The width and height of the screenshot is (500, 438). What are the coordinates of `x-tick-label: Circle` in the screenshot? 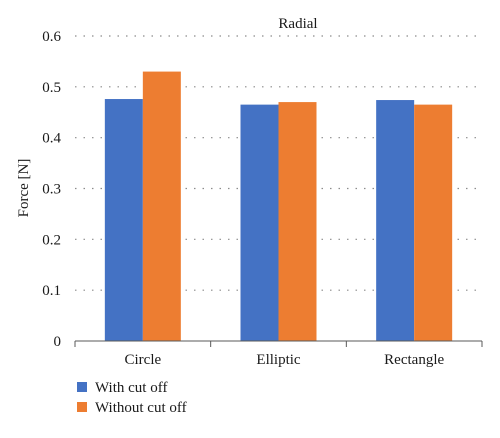 It's located at (143, 360).